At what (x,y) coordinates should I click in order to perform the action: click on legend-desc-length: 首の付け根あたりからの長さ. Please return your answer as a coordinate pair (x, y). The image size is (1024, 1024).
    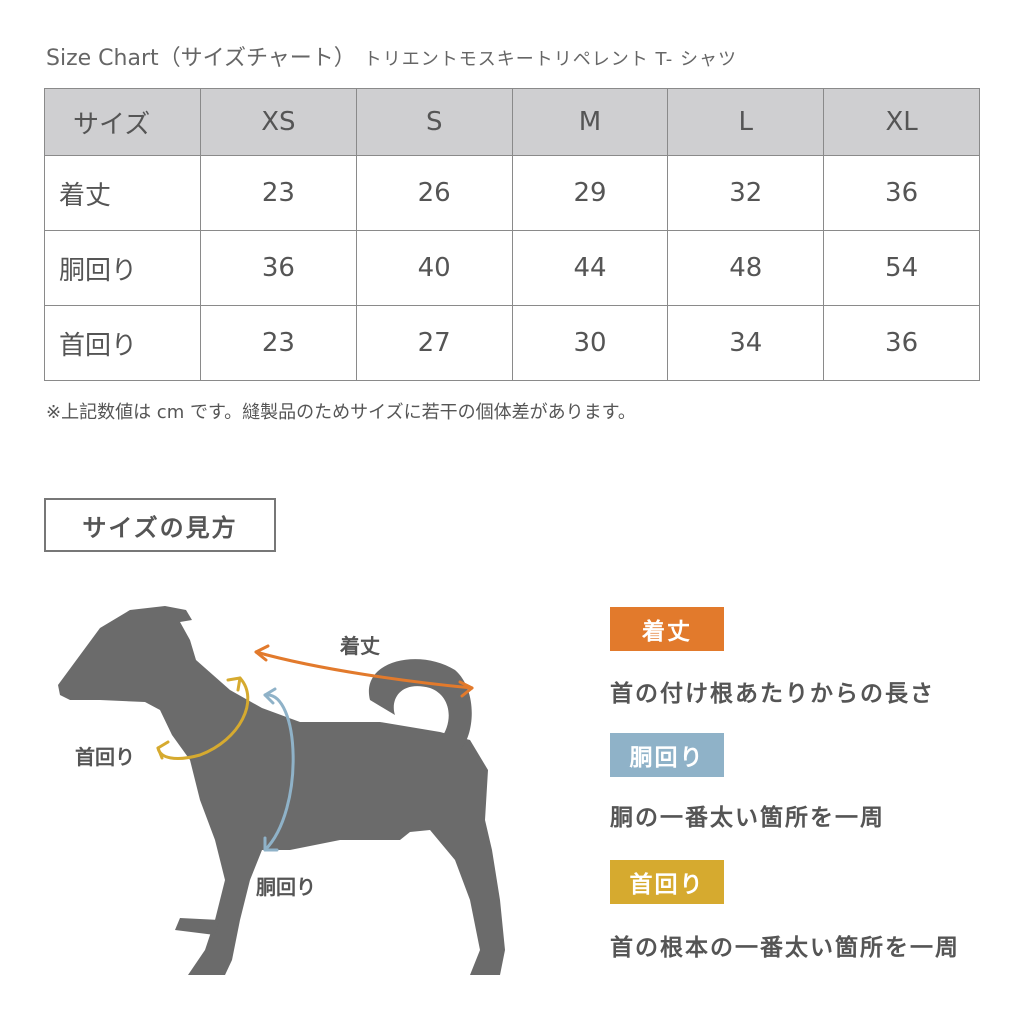
    Looking at the image, I should click on (772, 694).